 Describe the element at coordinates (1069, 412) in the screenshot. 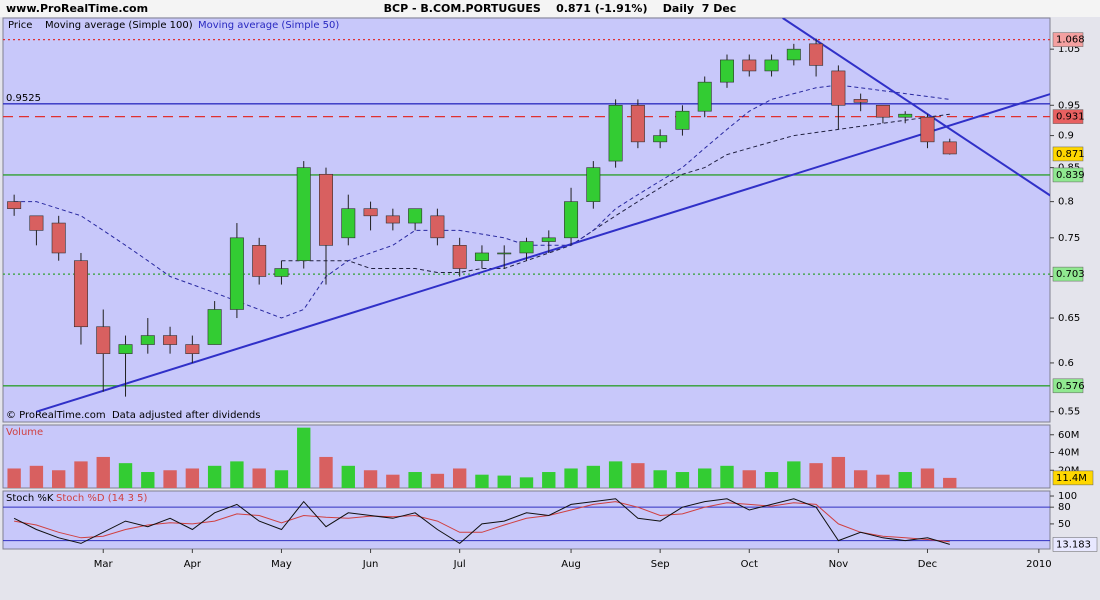

I see `y-tick-label: 0.55` at that location.